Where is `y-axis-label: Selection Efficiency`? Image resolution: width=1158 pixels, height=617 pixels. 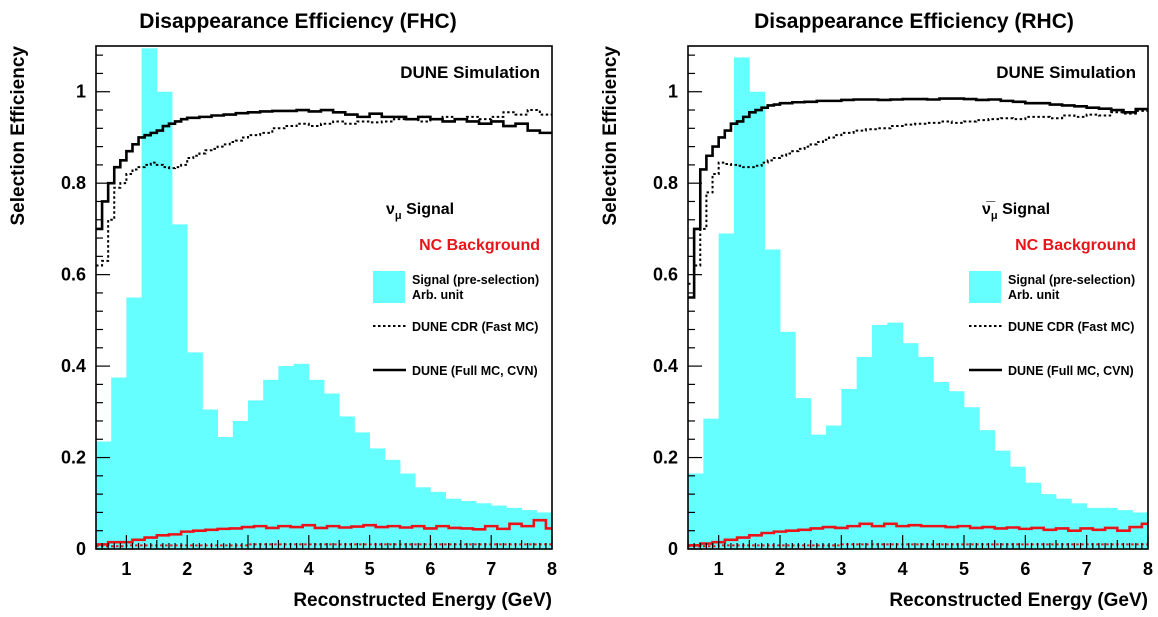 y-axis-label: Selection Efficiency is located at coordinates (18, 136).